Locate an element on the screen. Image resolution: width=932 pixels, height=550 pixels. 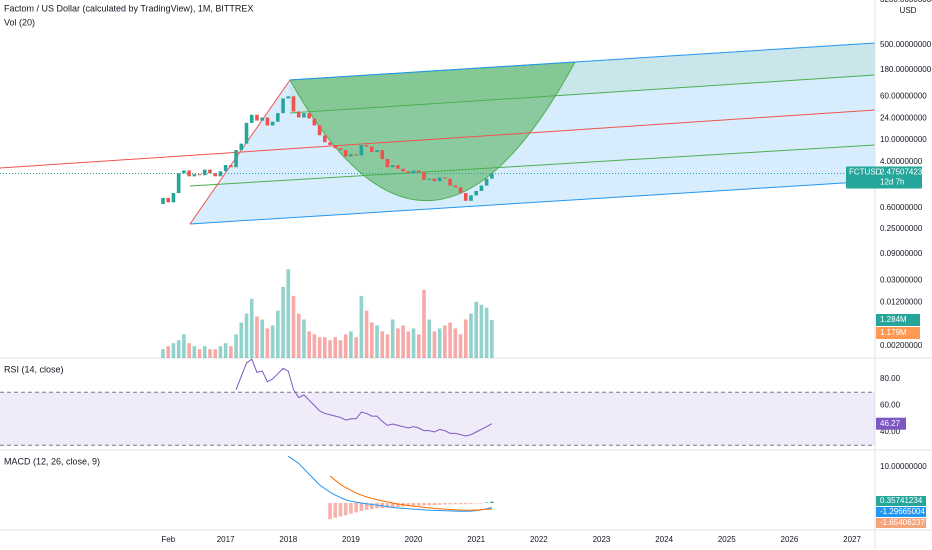
channel-bottom is located at coordinates (532, 202).